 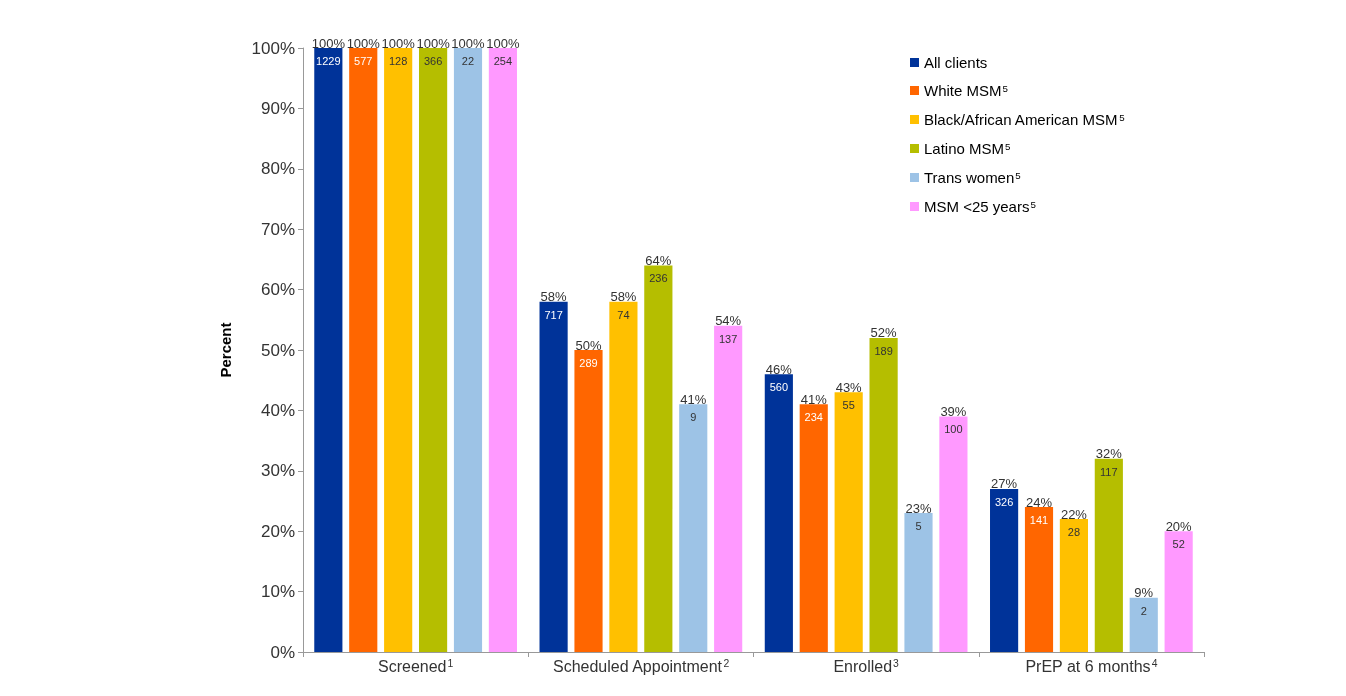 What do you see at coordinates (1109, 454) in the screenshot?
I see `data-label: 32%` at bounding box center [1109, 454].